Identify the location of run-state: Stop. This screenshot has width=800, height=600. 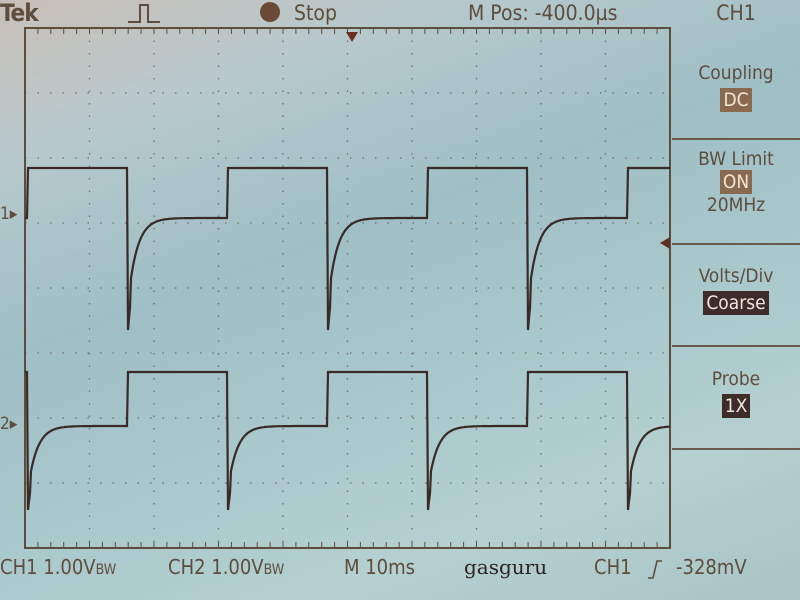
(315, 13).